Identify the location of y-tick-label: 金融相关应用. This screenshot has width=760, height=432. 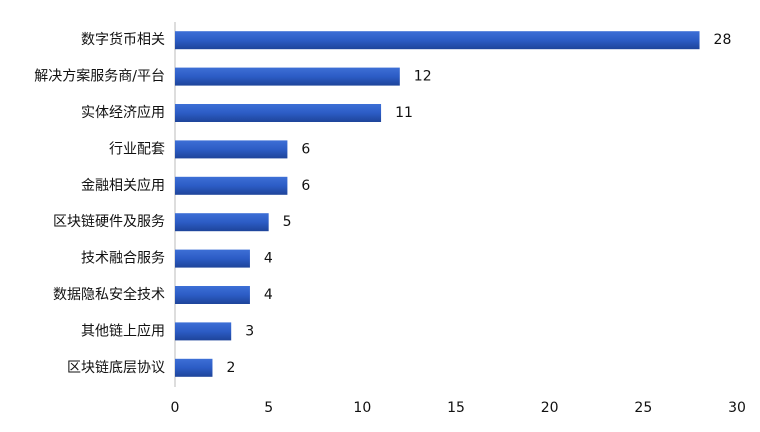
(123, 185).